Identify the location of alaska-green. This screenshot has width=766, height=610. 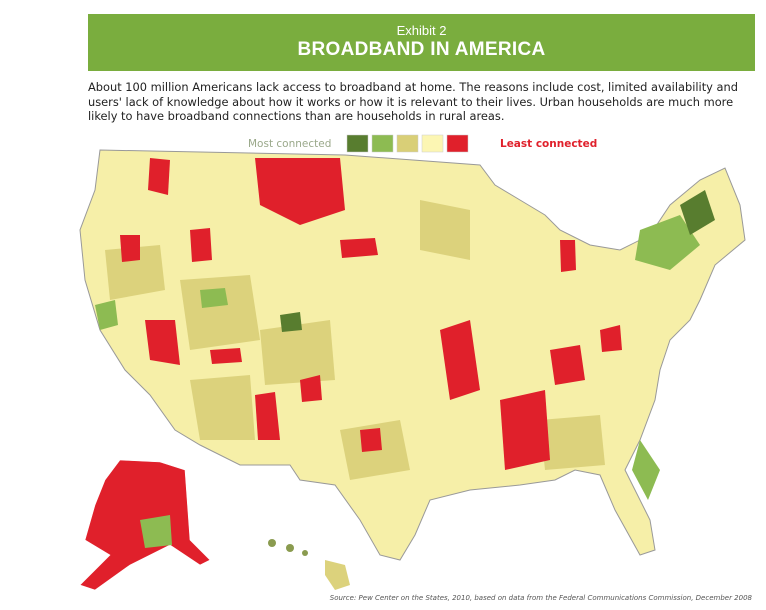
(156, 531).